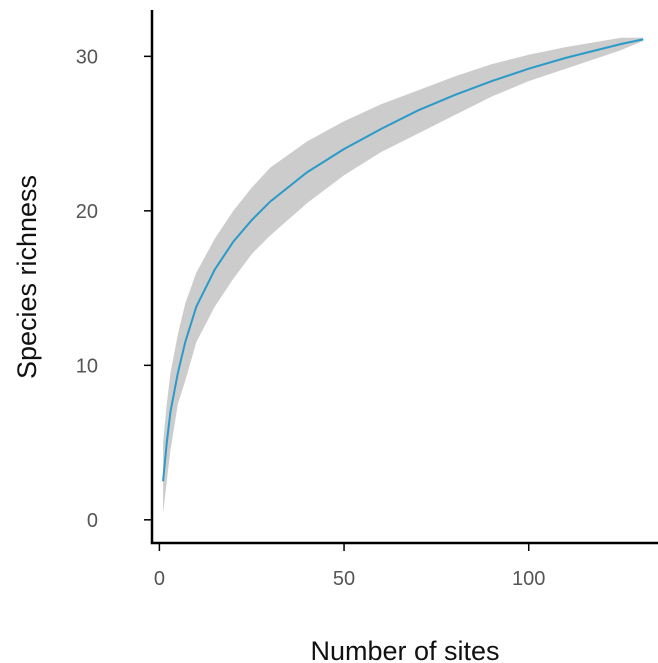 The height and width of the screenshot is (663, 658). I want to click on y-tick-label: 0, so click(92, 521).